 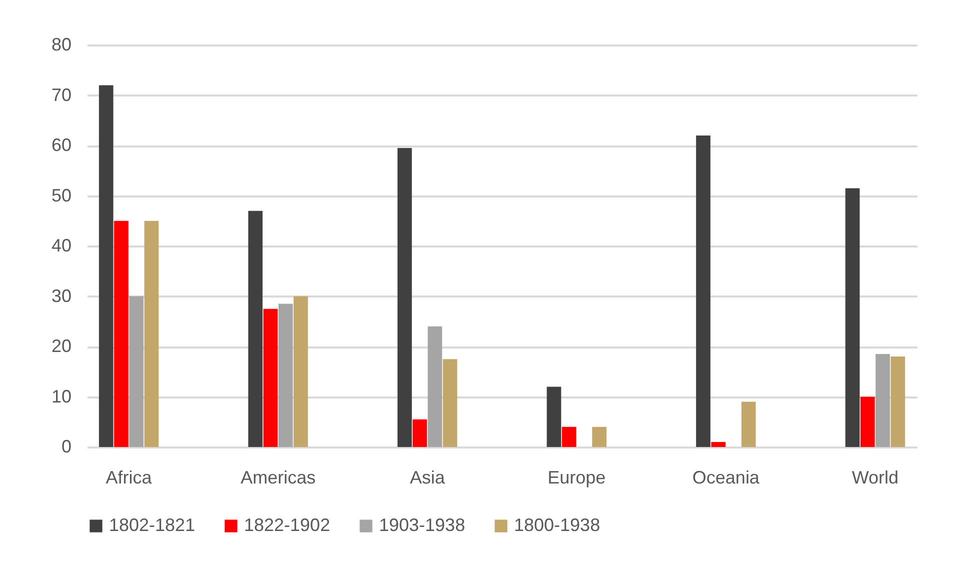 I want to click on y-tick-label: 80, so click(x=61, y=44).